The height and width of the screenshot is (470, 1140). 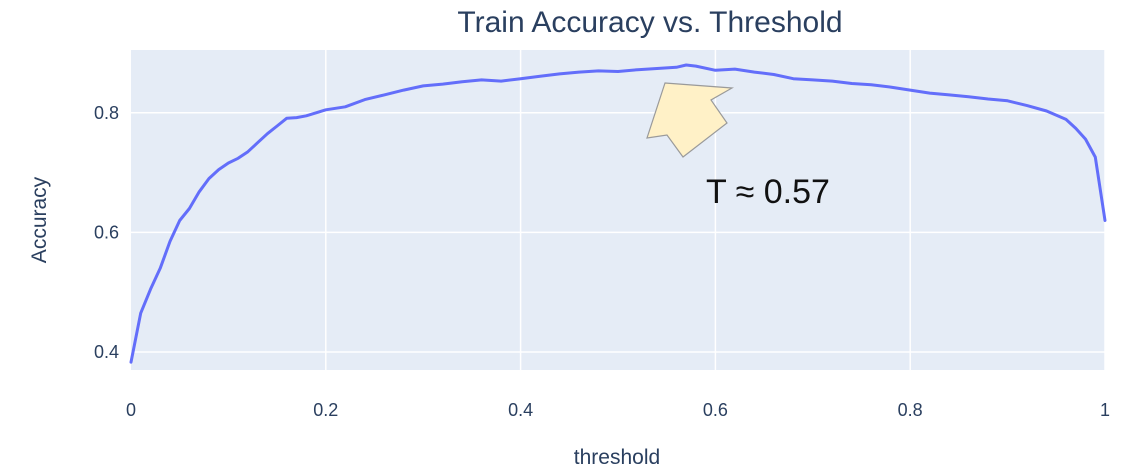 What do you see at coordinates (618, 410) in the screenshot?
I see `x-tick-labels: 0 0.2 0.4 0.6 0.8 1` at bounding box center [618, 410].